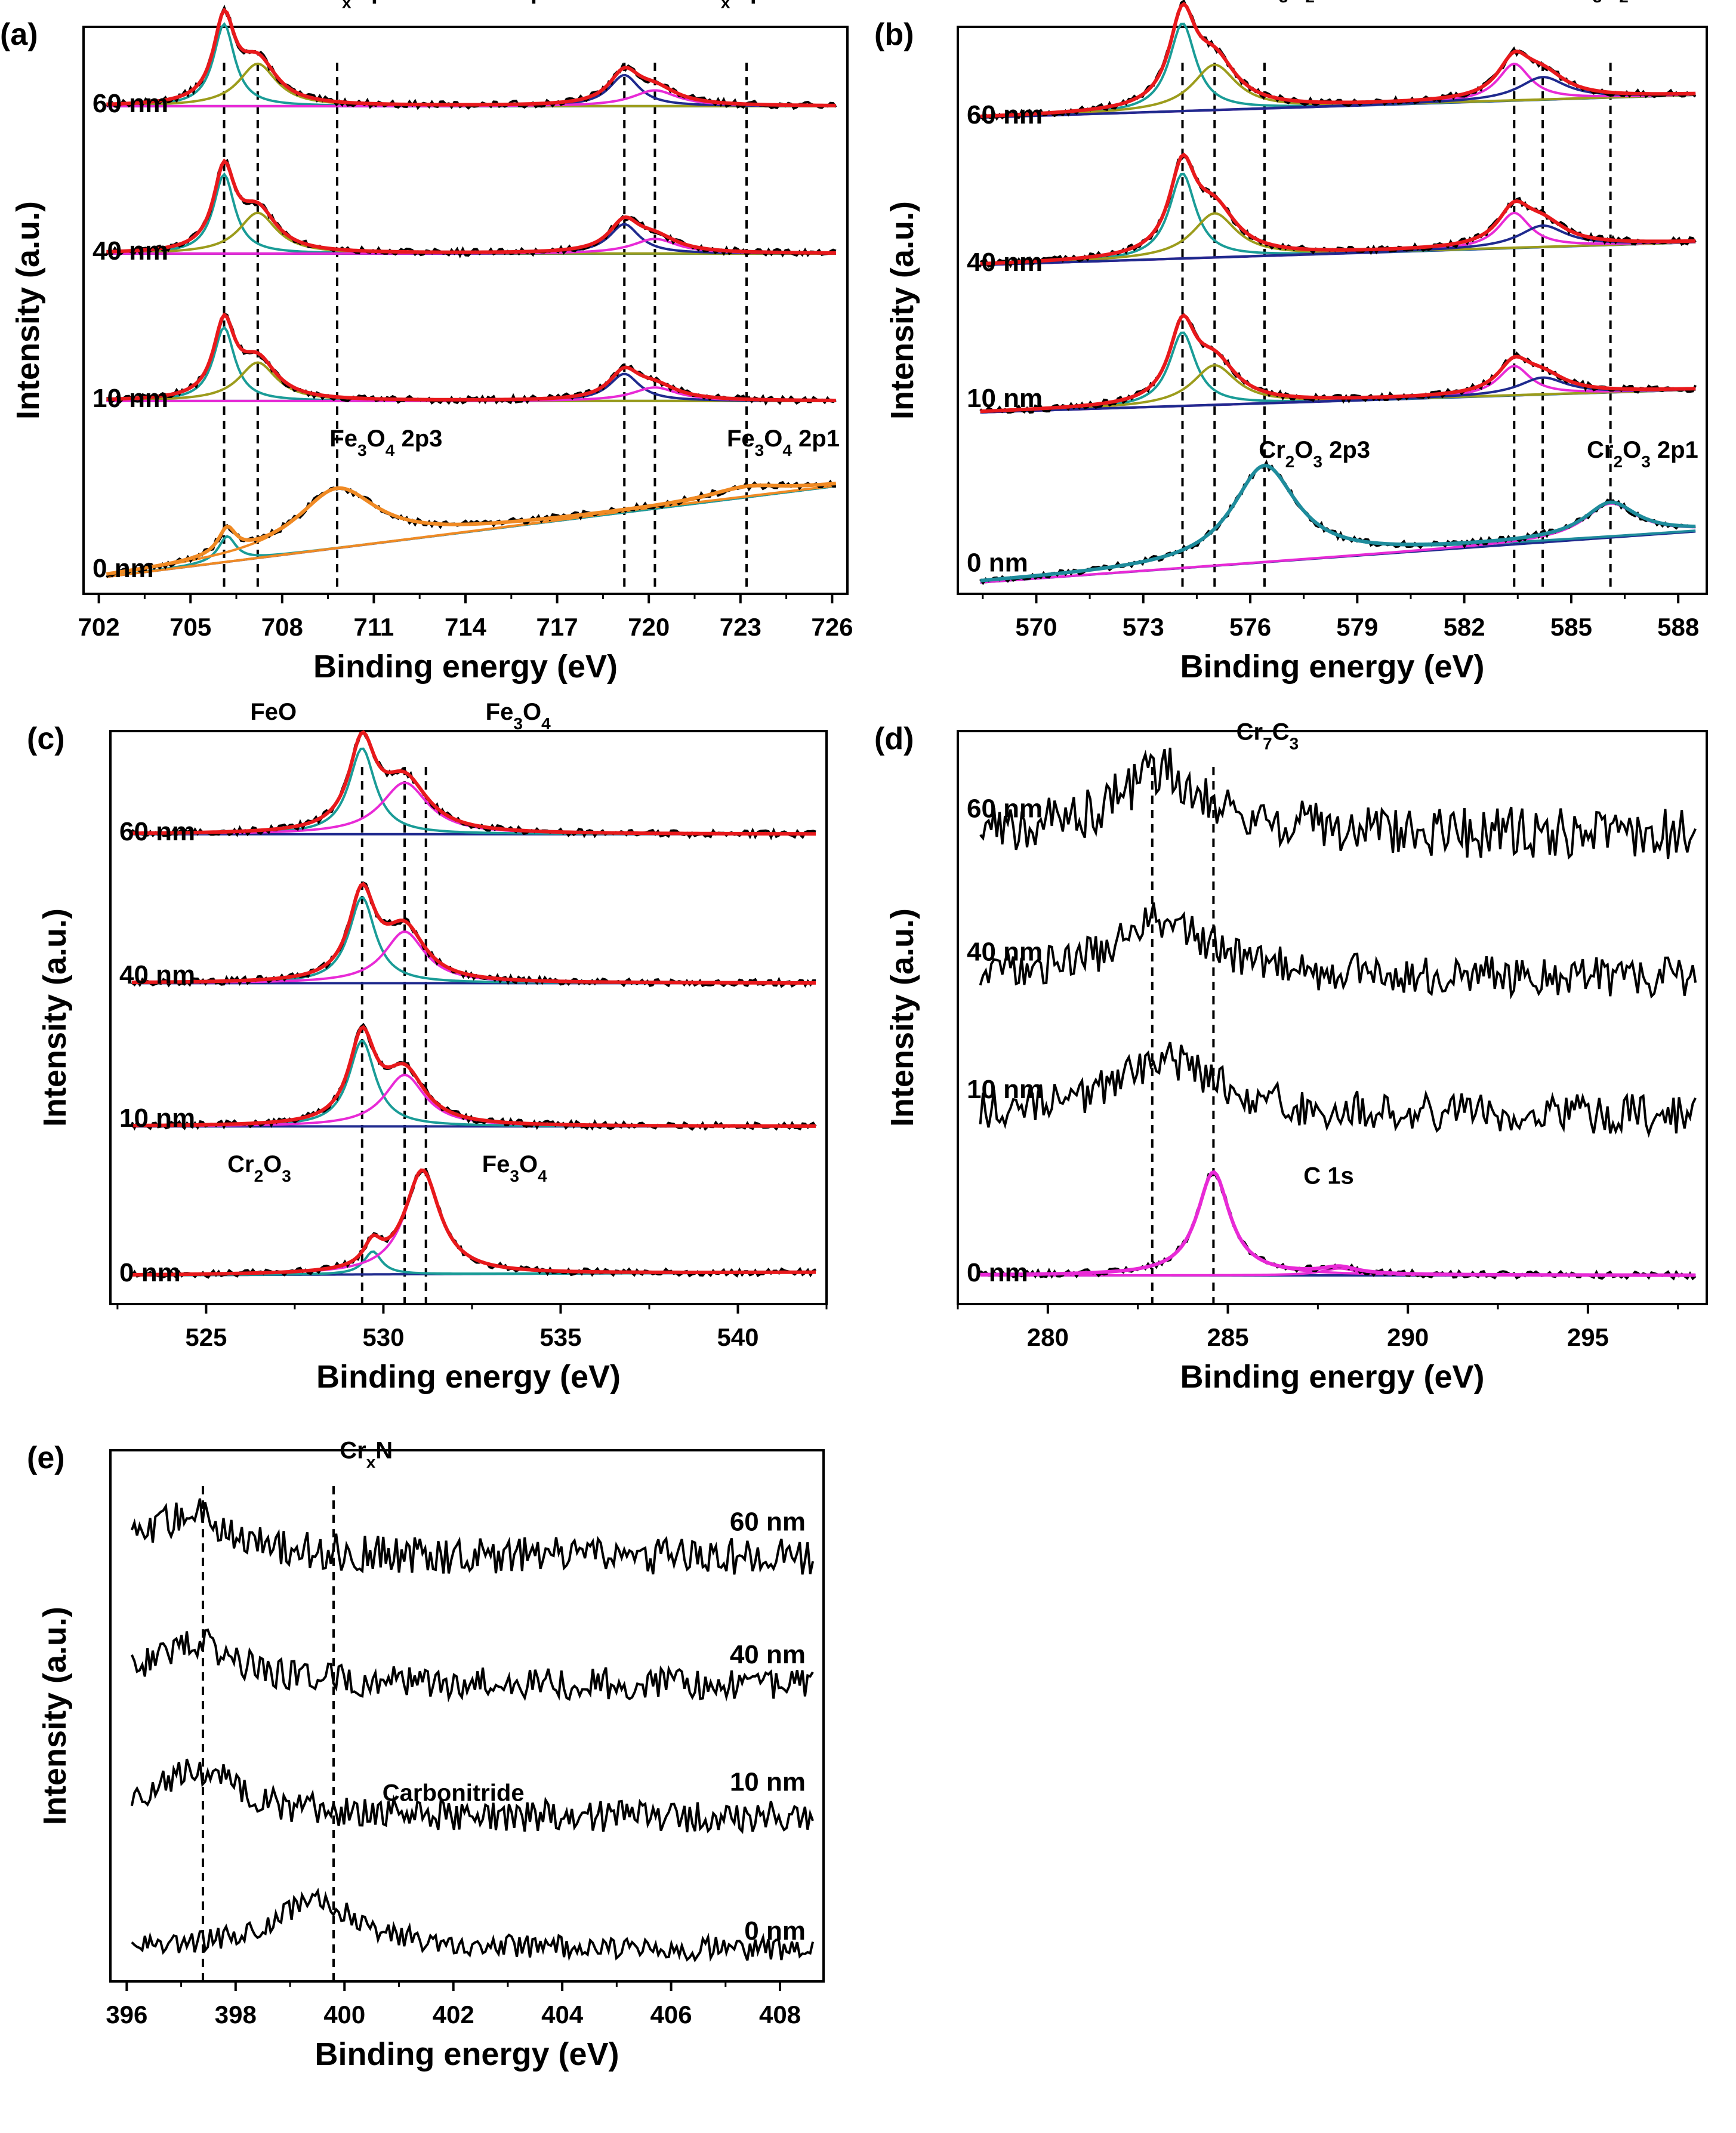 This screenshot has width=1736, height=2133. What do you see at coordinates (46, 1458) in the screenshot?
I see `panel-label: (e)` at bounding box center [46, 1458].